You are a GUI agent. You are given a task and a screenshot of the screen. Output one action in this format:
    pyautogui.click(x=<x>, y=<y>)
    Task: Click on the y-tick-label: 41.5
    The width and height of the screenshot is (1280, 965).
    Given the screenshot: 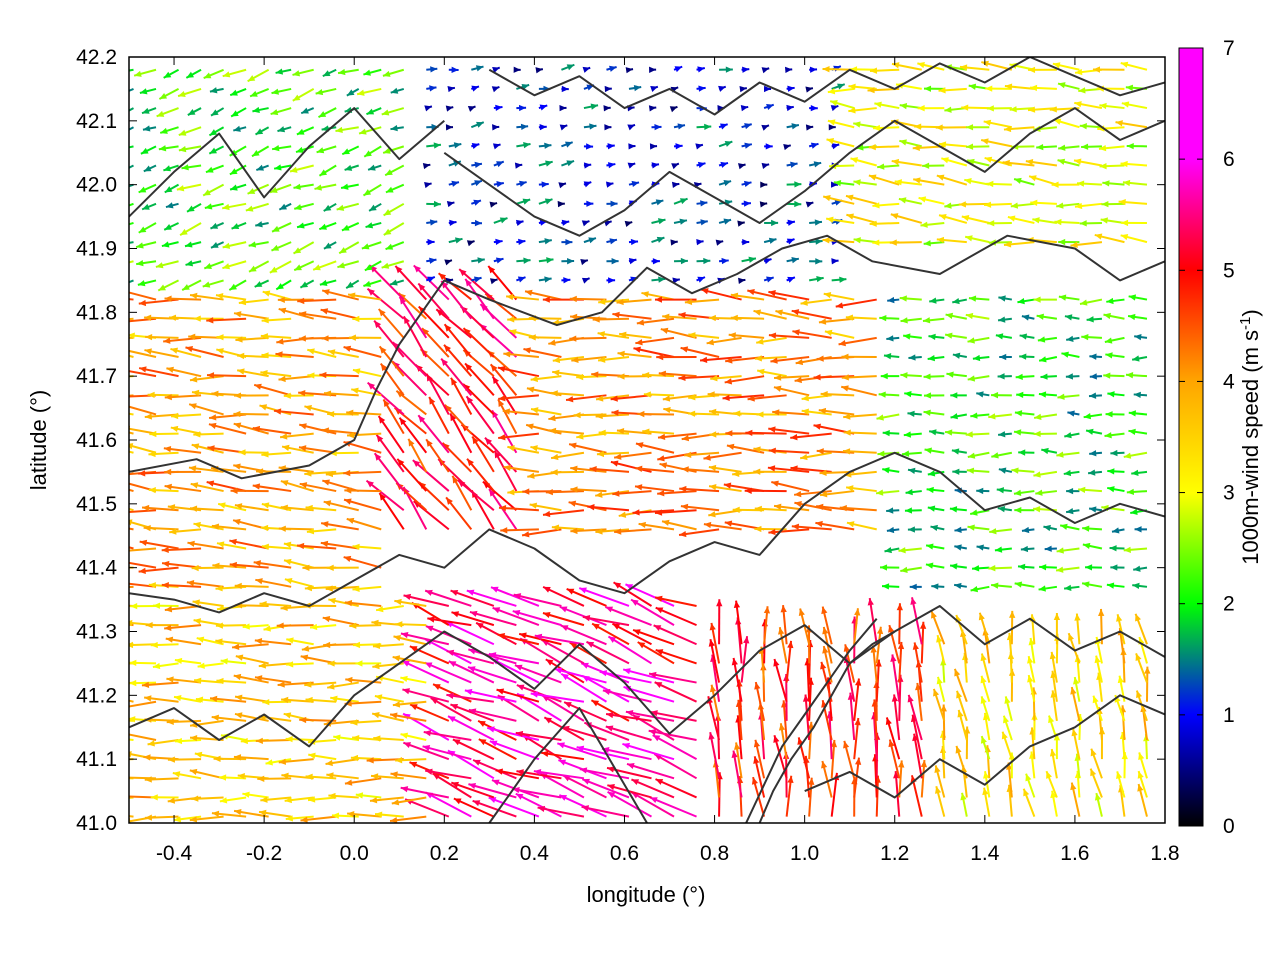 What is the action you would take?
    pyautogui.click(x=96, y=504)
    